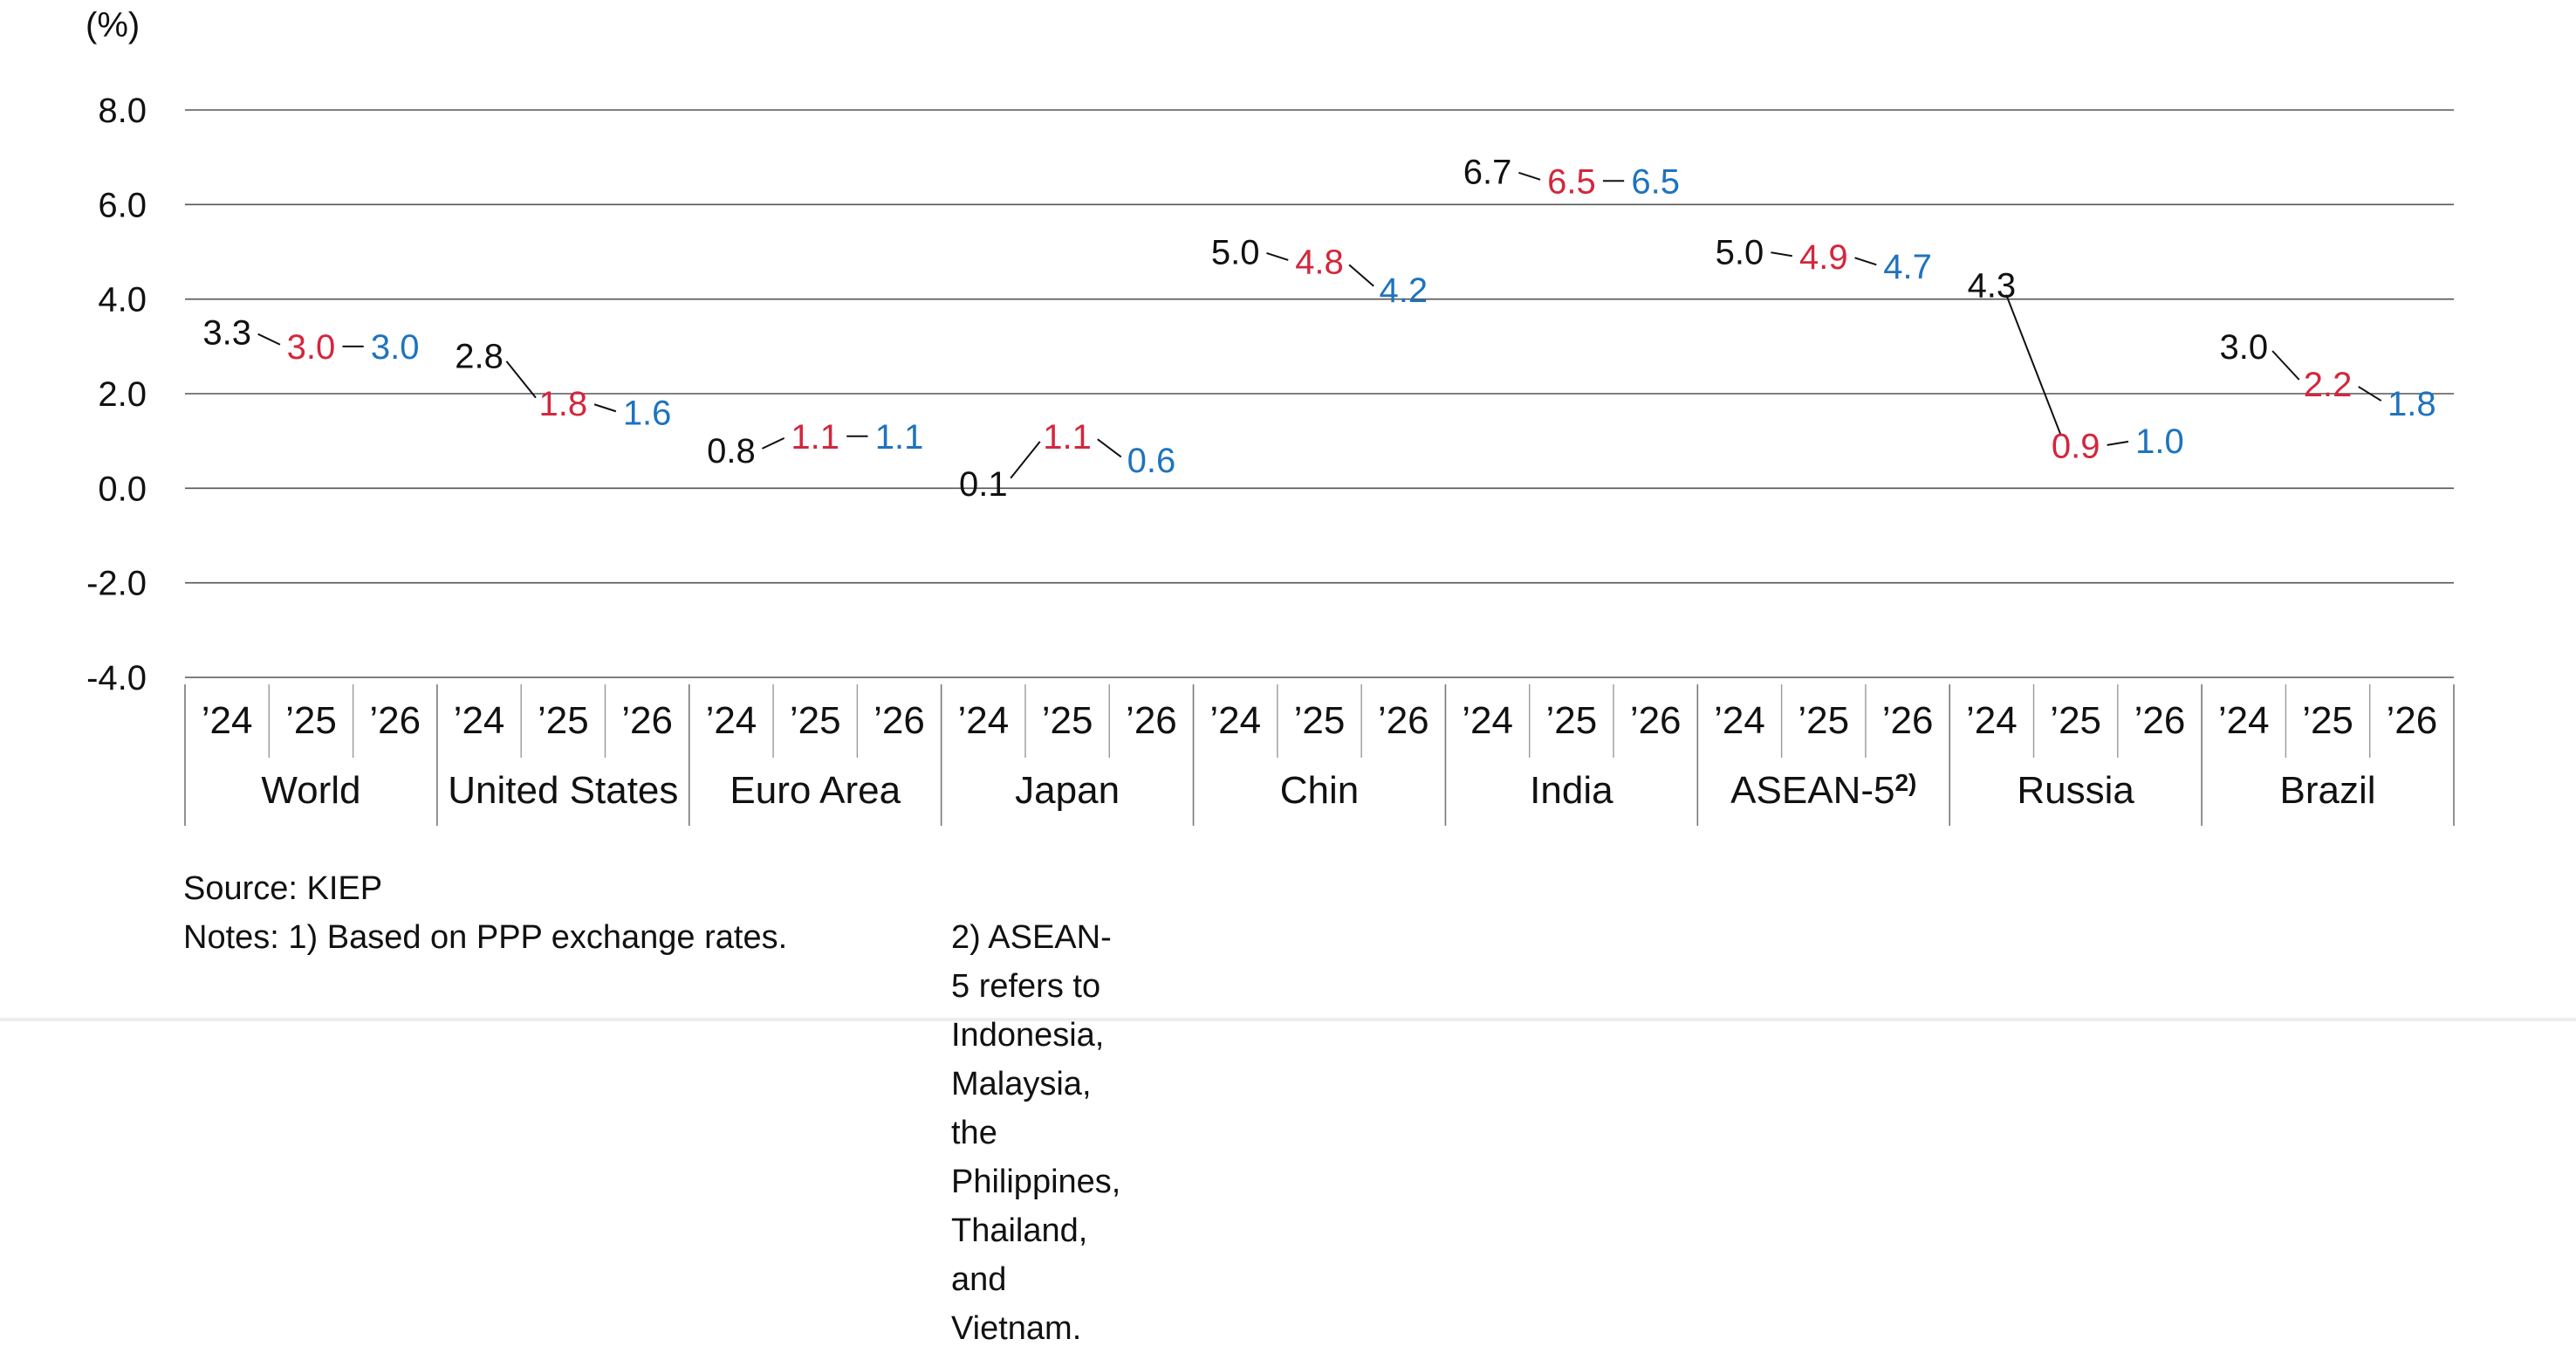  What do you see at coordinates (1992, 285) in the screenshot?
I see `value-label: 4.3` at bounding box center [1992, 285].